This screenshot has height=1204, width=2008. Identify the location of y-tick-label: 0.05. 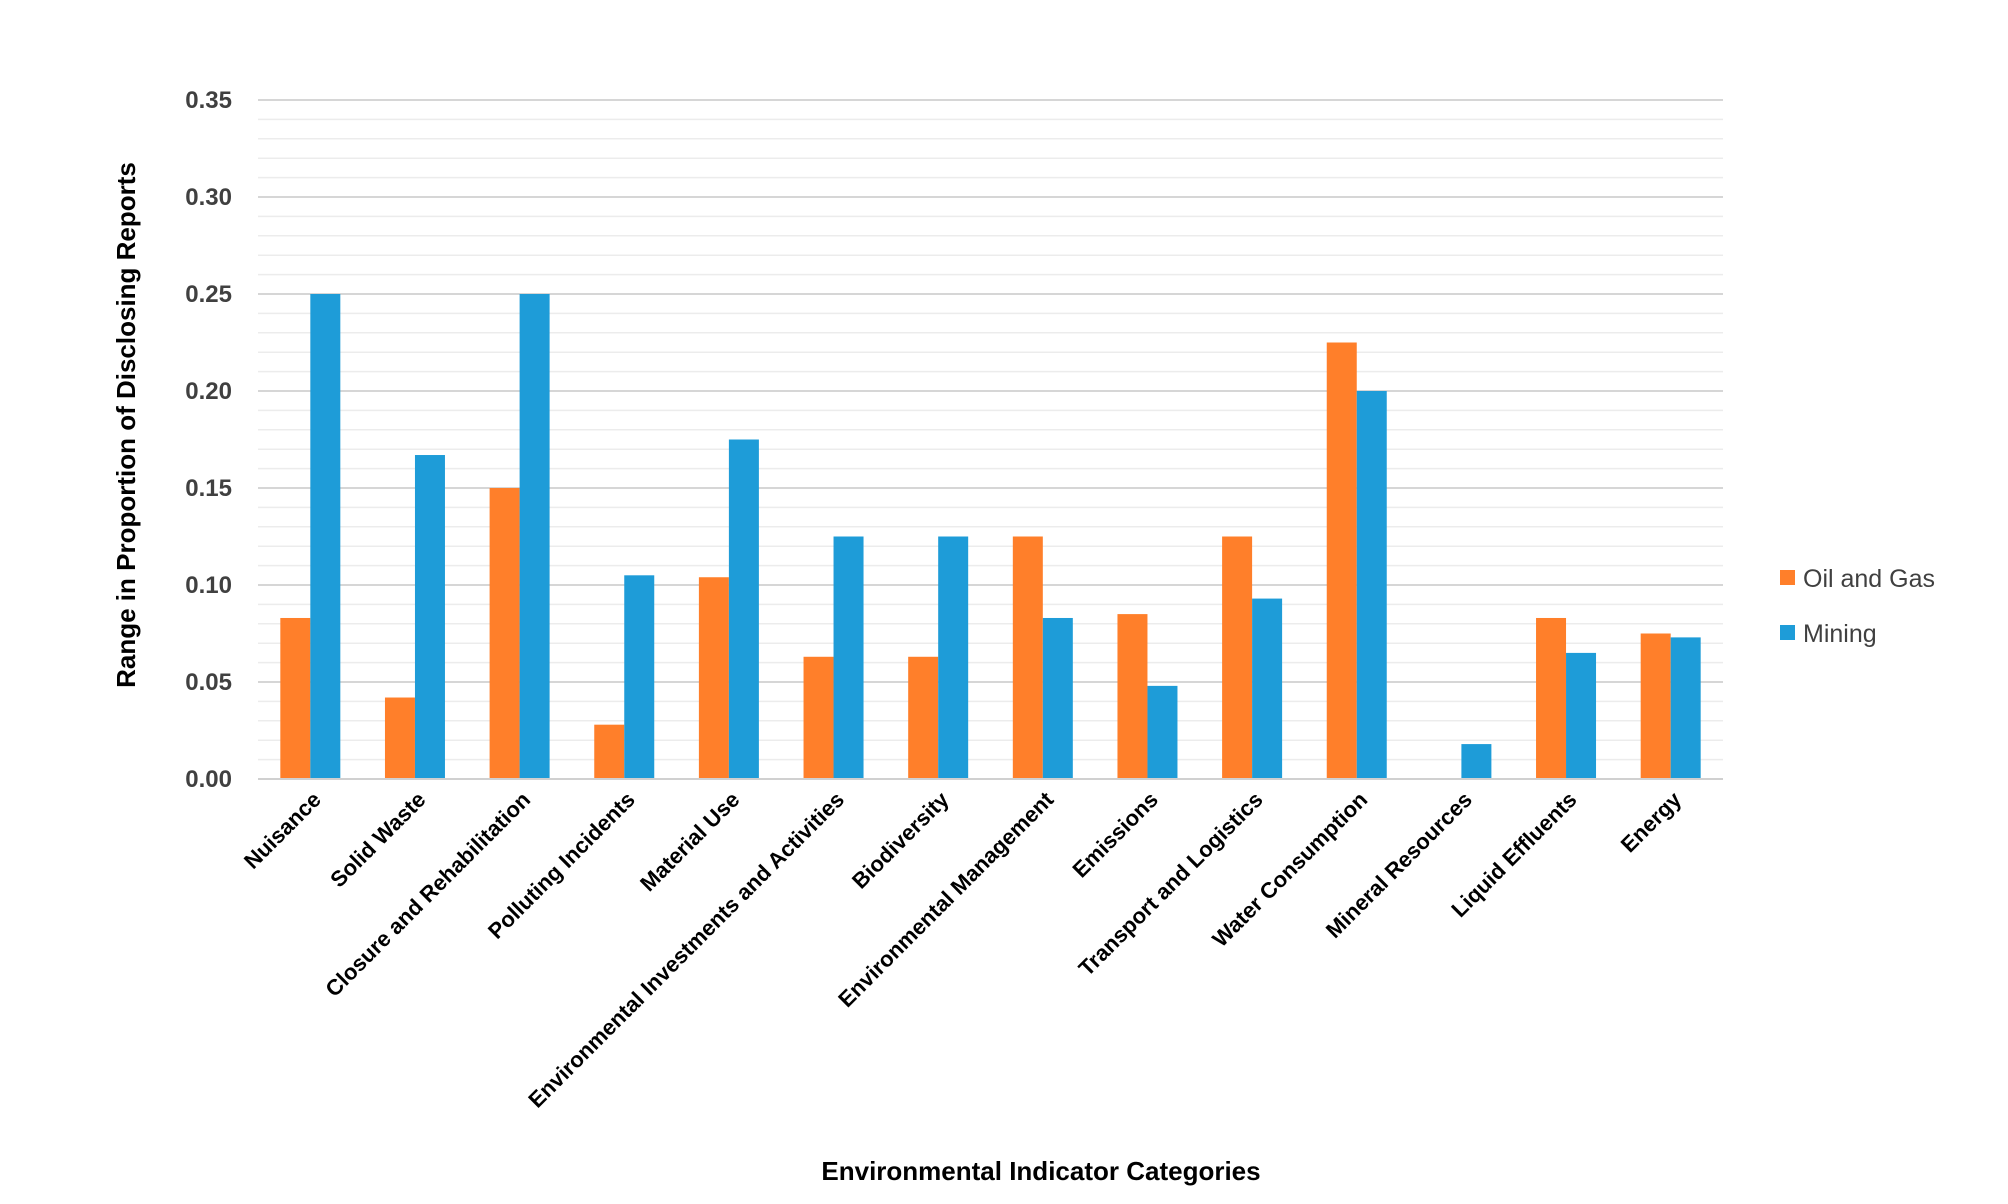
(208, 682).